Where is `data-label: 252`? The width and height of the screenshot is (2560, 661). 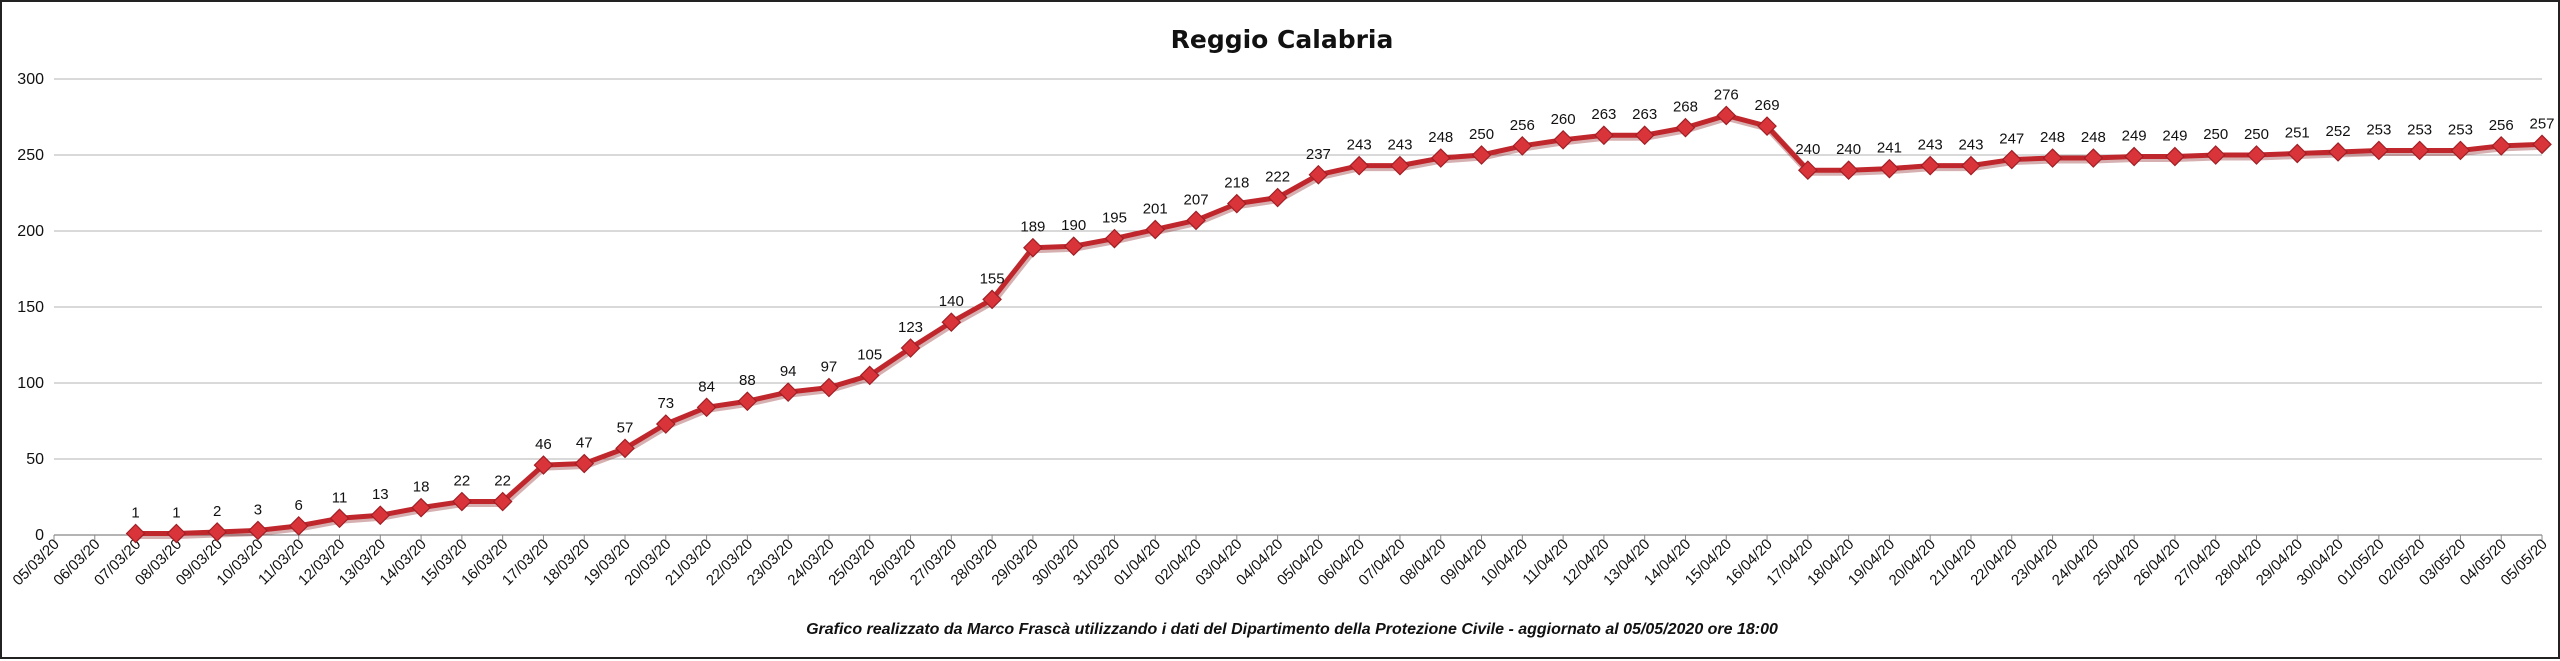 data-label: 252 is located at coordinates (2338, 131).